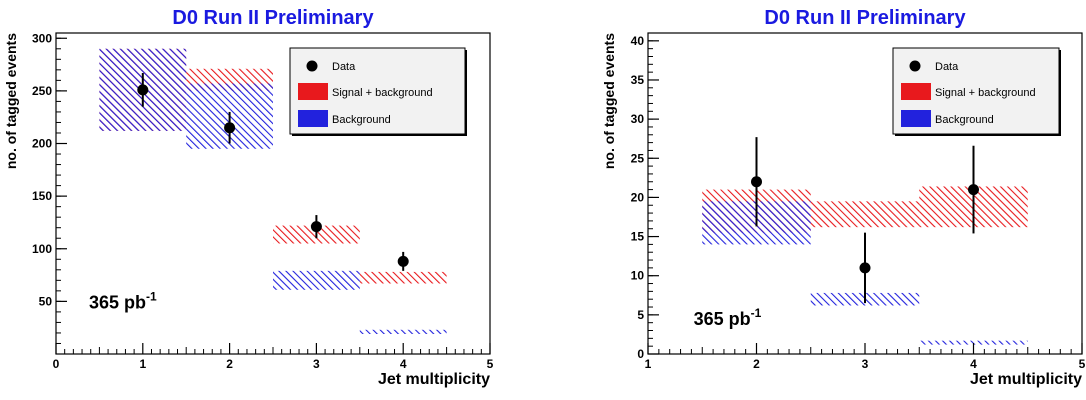 The image size is (1086, 400). Describe the element at coordinates (638, 119) in the screenshot. I see `y-tick-label: 30` at that location.